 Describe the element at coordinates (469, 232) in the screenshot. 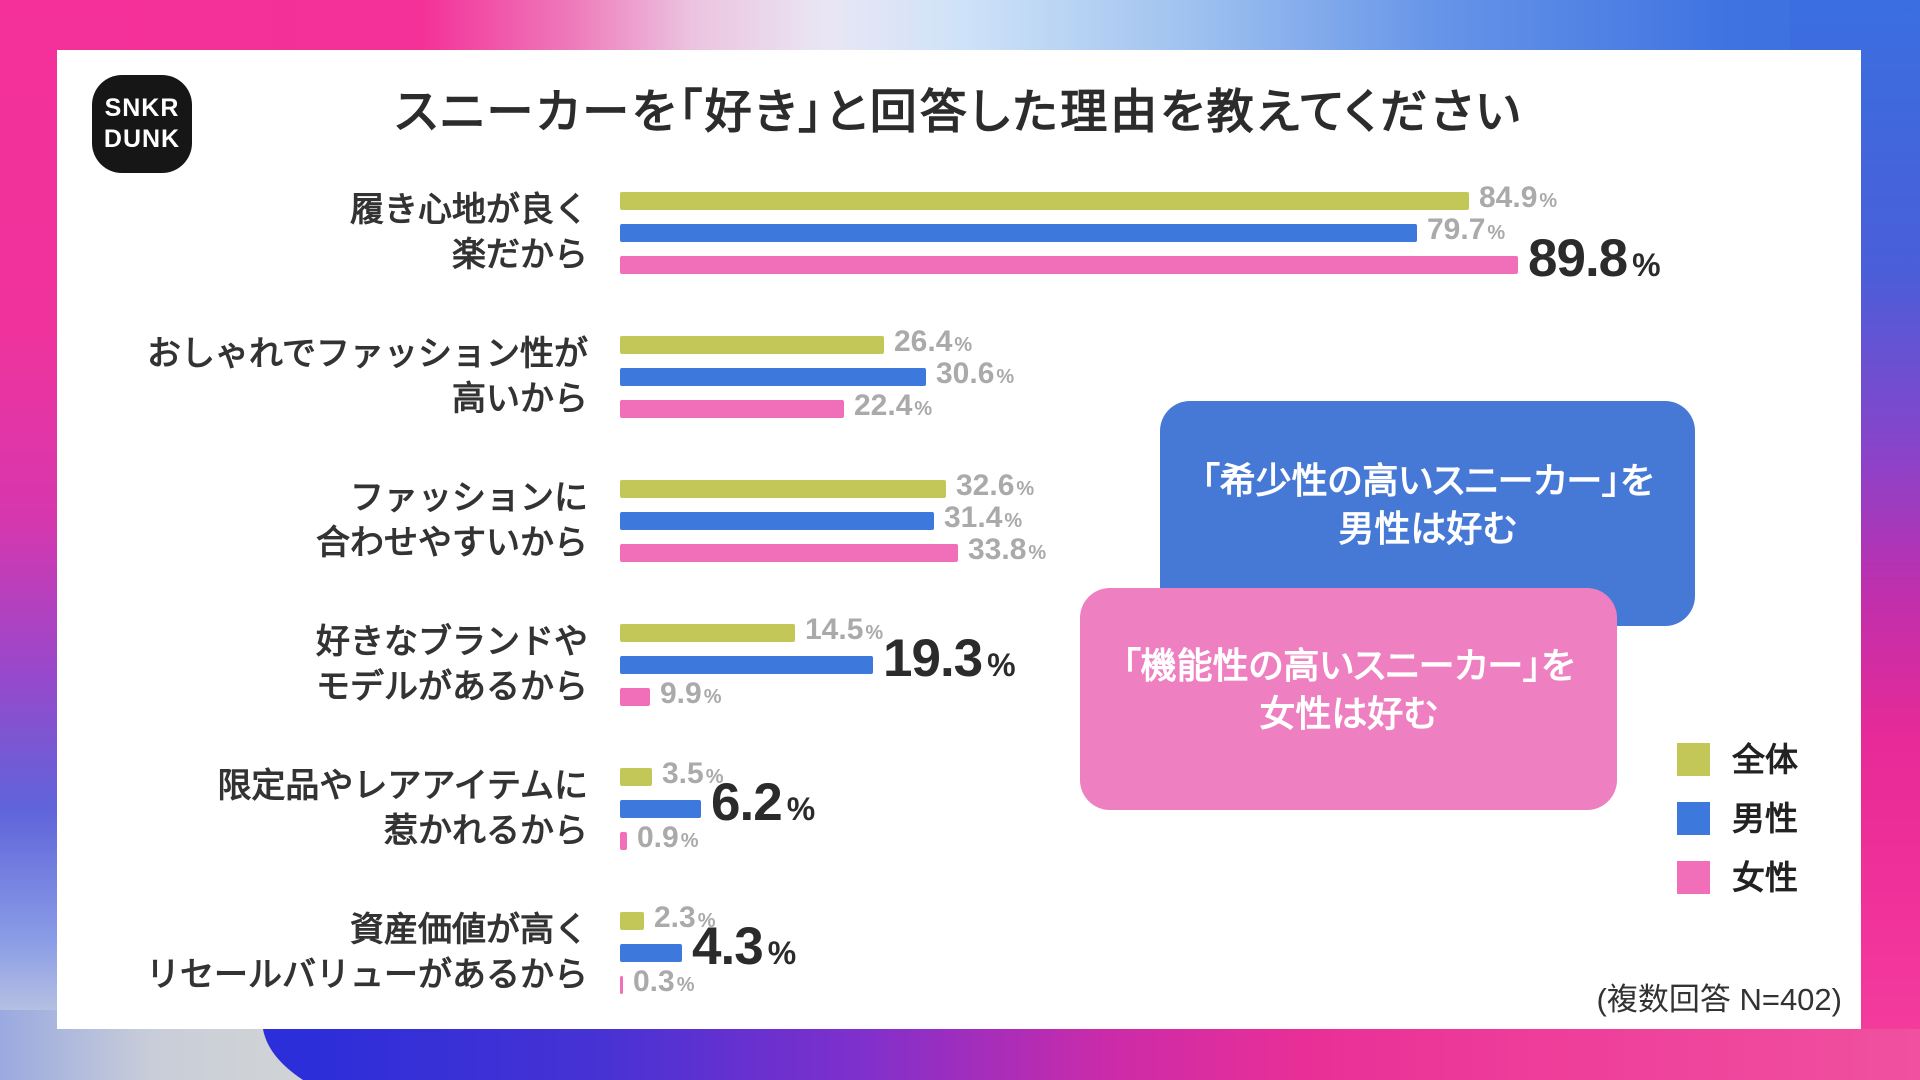

I see `category-label: 履き心地が良く 楽だから` at that location.